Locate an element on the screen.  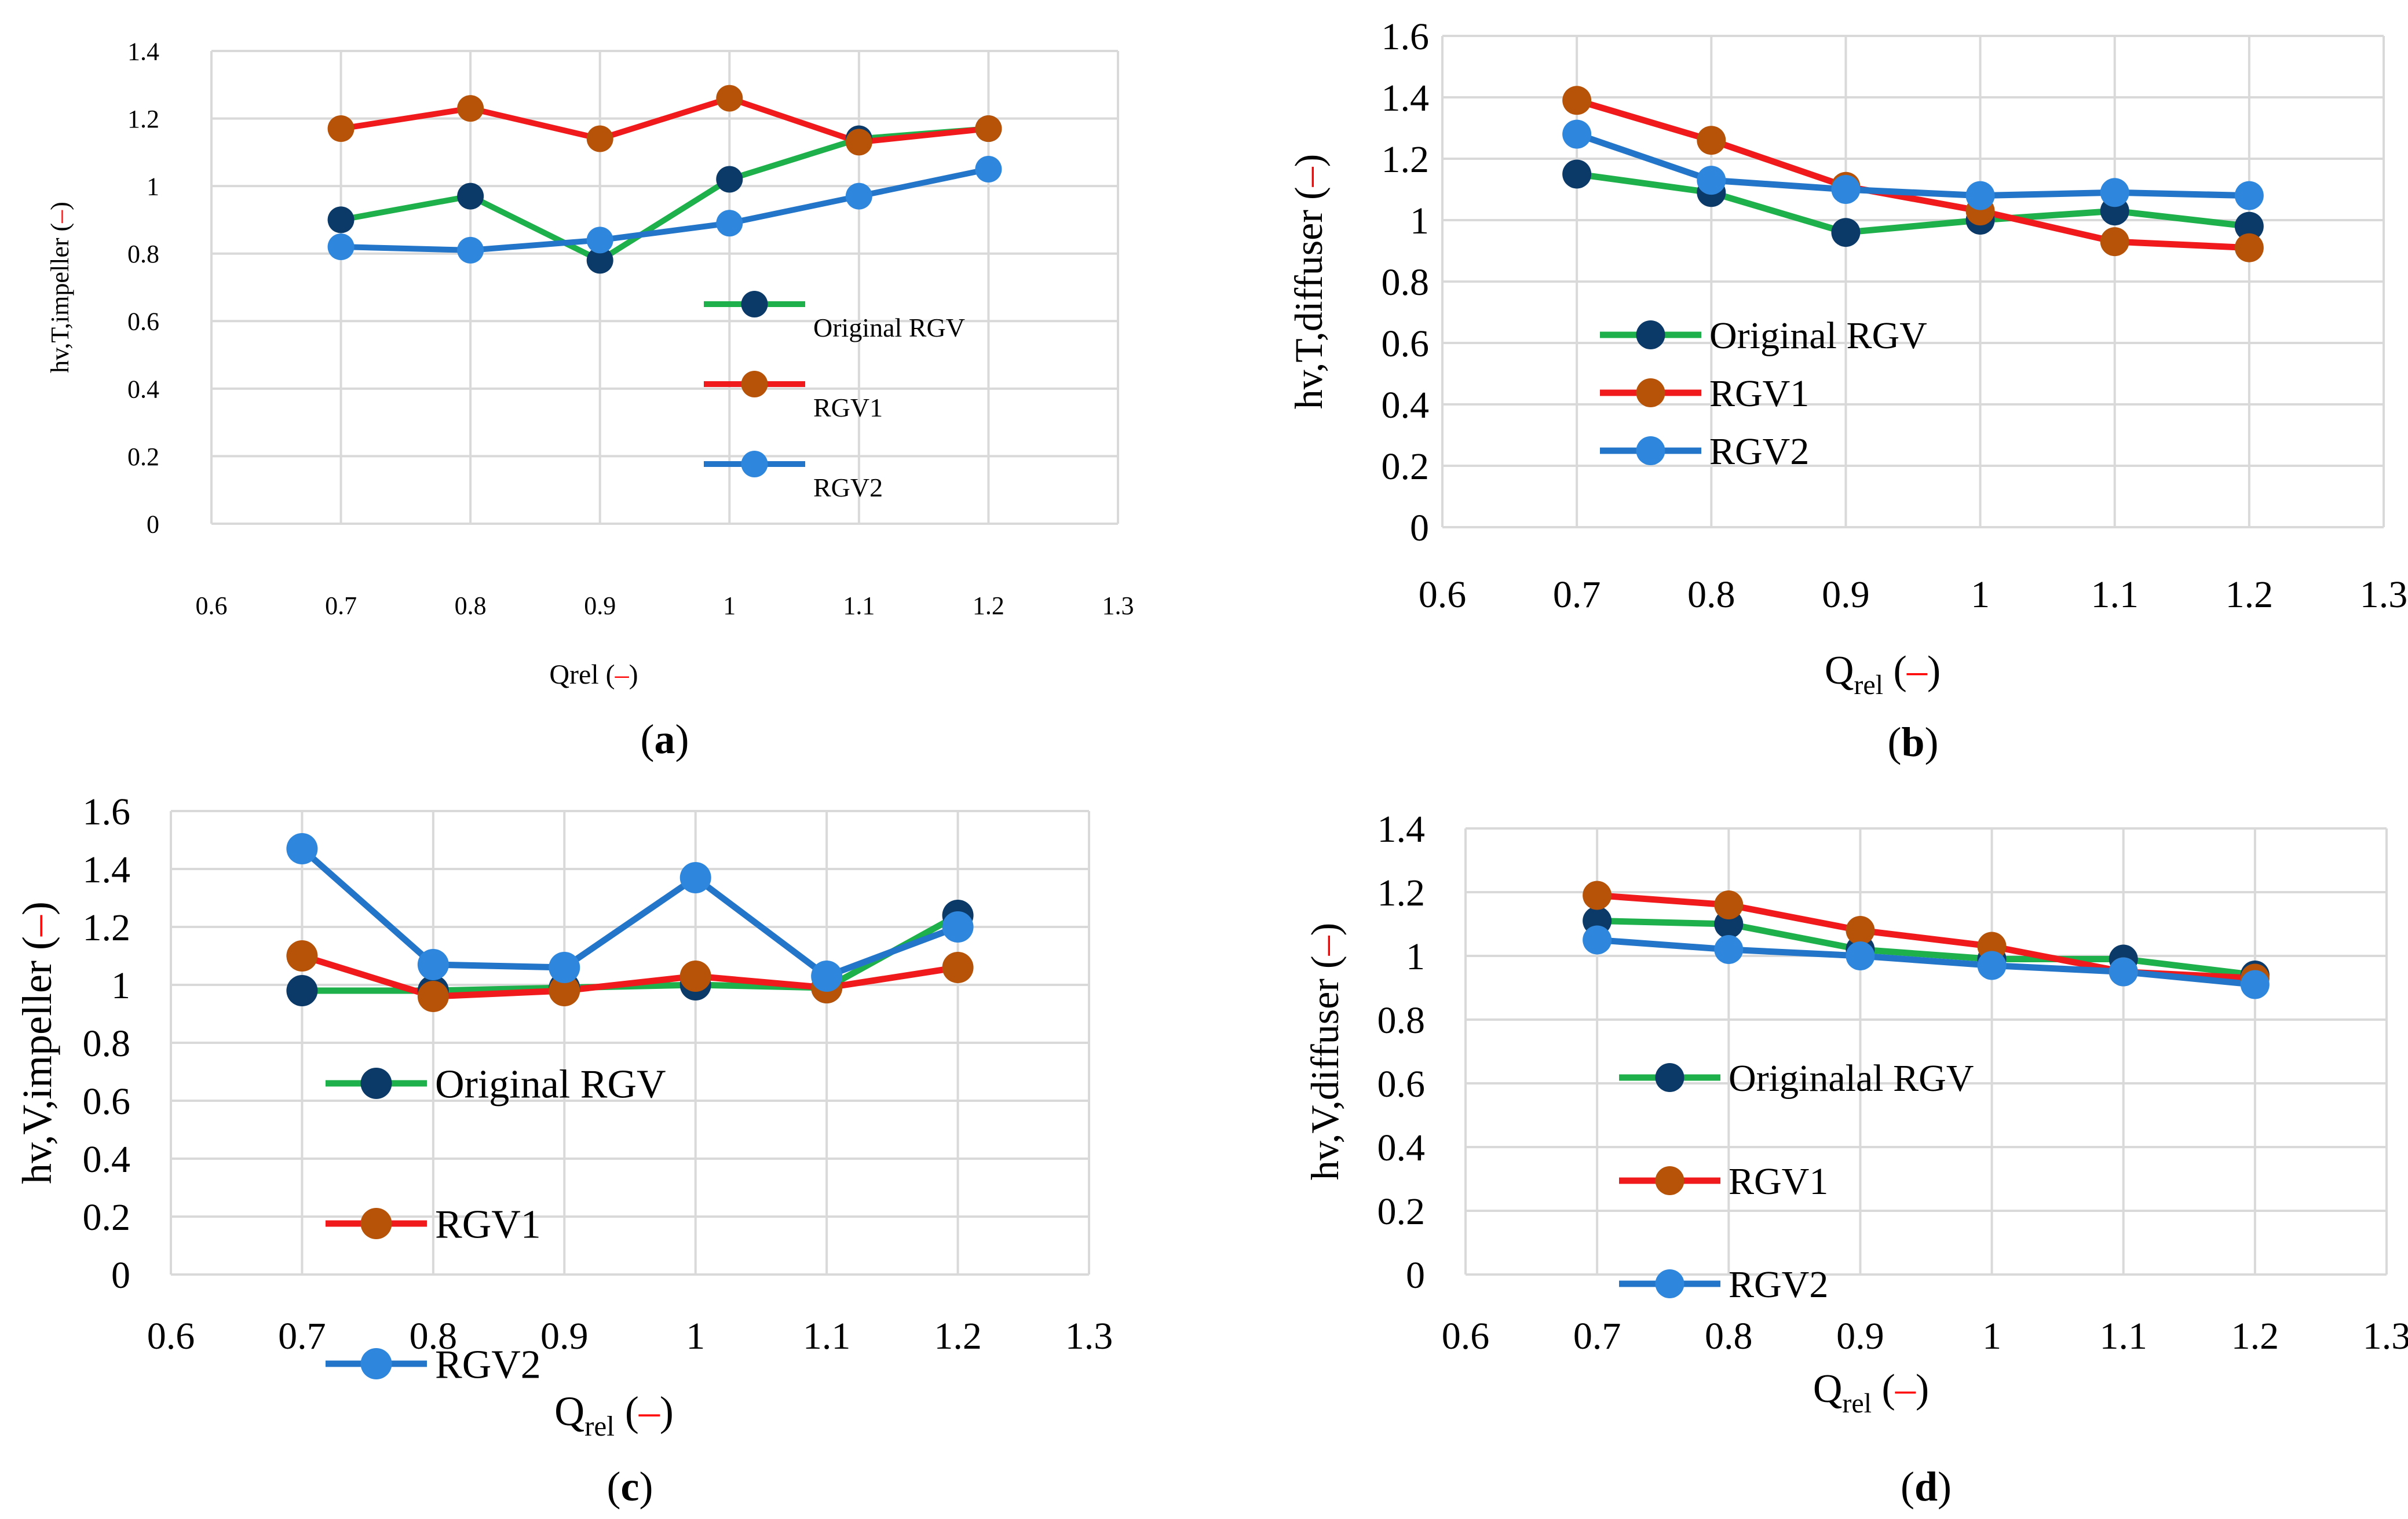
x-axis-unit-dash: – is located at coordinates (1905, 1389).